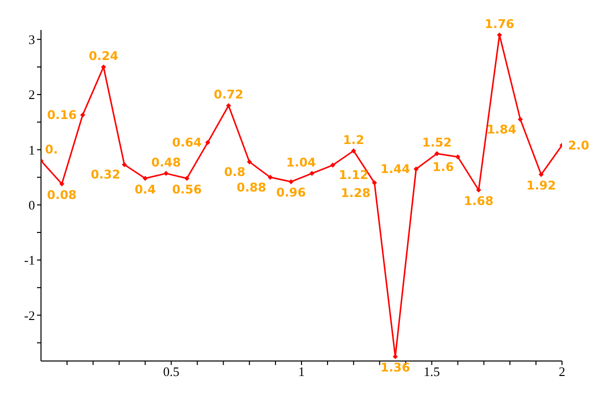 The height and width of the screenshot is (400, 600). I want to click on annotation: 1.84, so click(501, 129).